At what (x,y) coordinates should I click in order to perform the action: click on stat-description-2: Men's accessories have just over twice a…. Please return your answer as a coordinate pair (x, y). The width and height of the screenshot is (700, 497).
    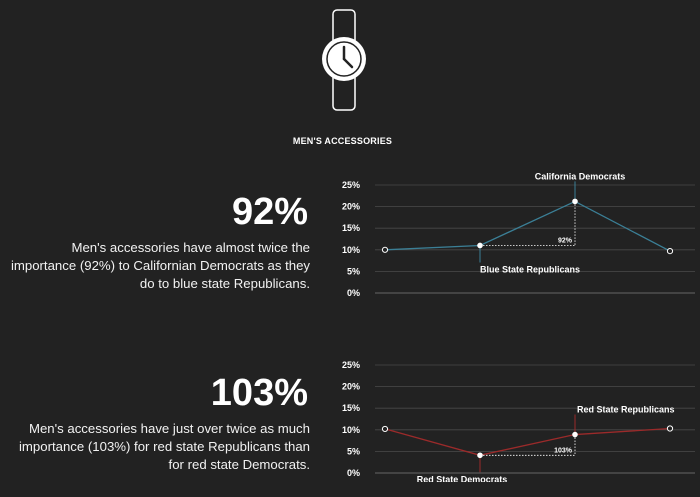
    Looking at the image, I should click on (164, 446).